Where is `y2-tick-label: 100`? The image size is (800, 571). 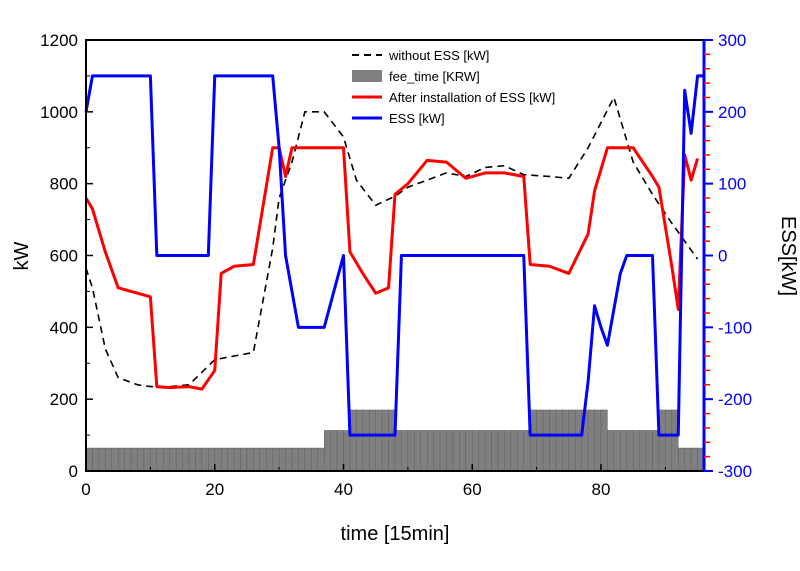 y2-tick-label: 100 is located at coordinates (732, 184).